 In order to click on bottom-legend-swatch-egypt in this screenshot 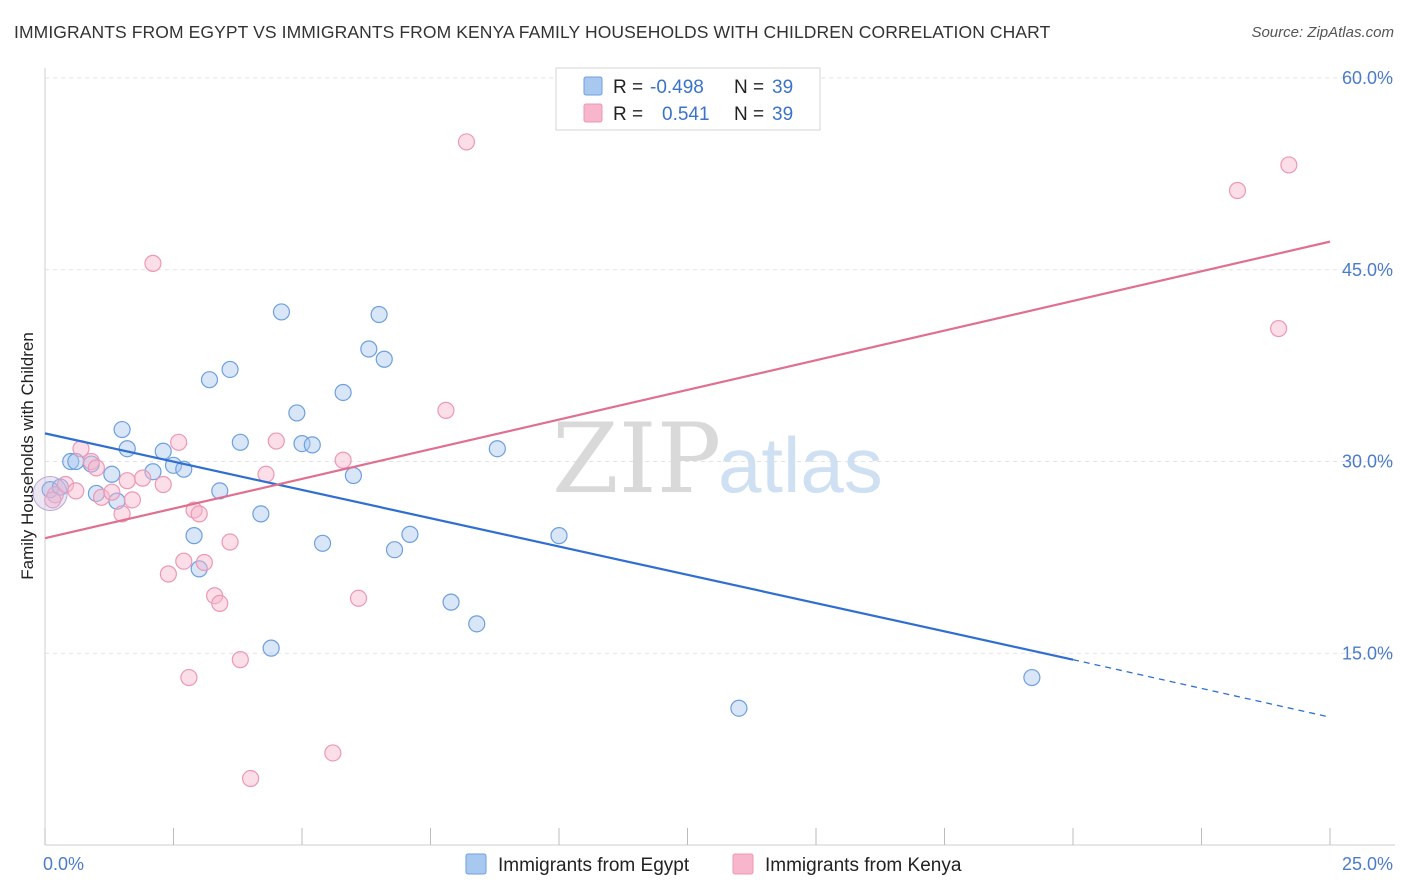, I will do `click(476, 864)`.